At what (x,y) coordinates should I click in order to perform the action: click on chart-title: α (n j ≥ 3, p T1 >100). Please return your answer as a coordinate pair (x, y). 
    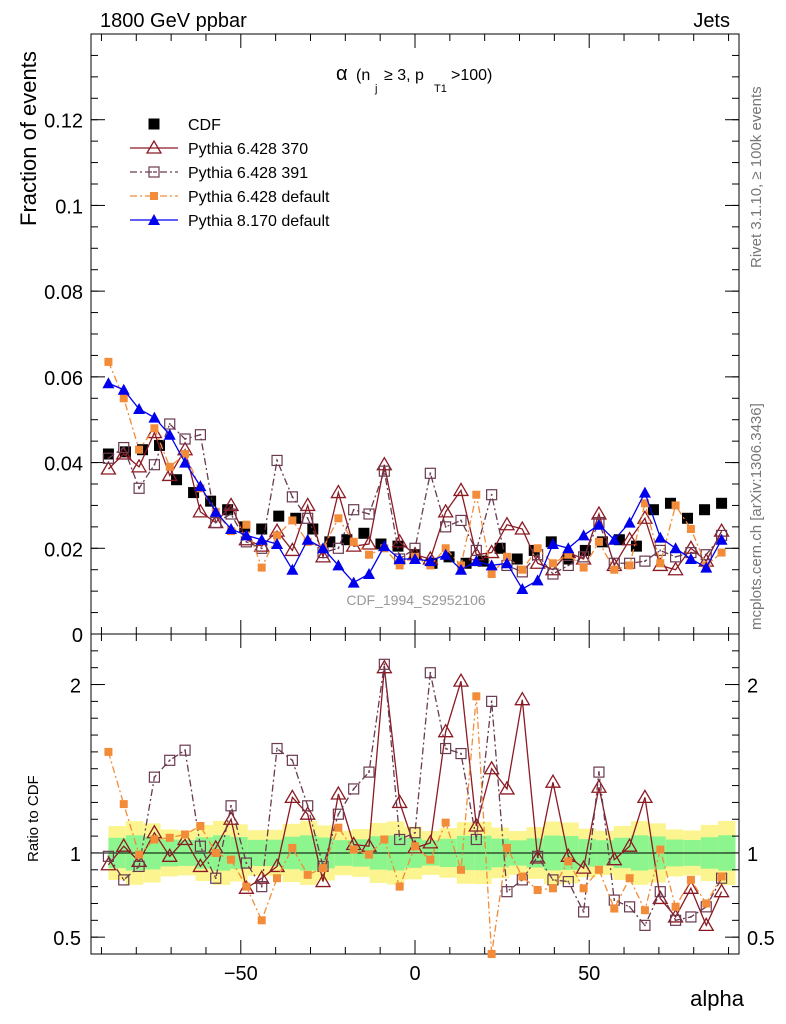
    Looking at the image, I should click on (414, 79).